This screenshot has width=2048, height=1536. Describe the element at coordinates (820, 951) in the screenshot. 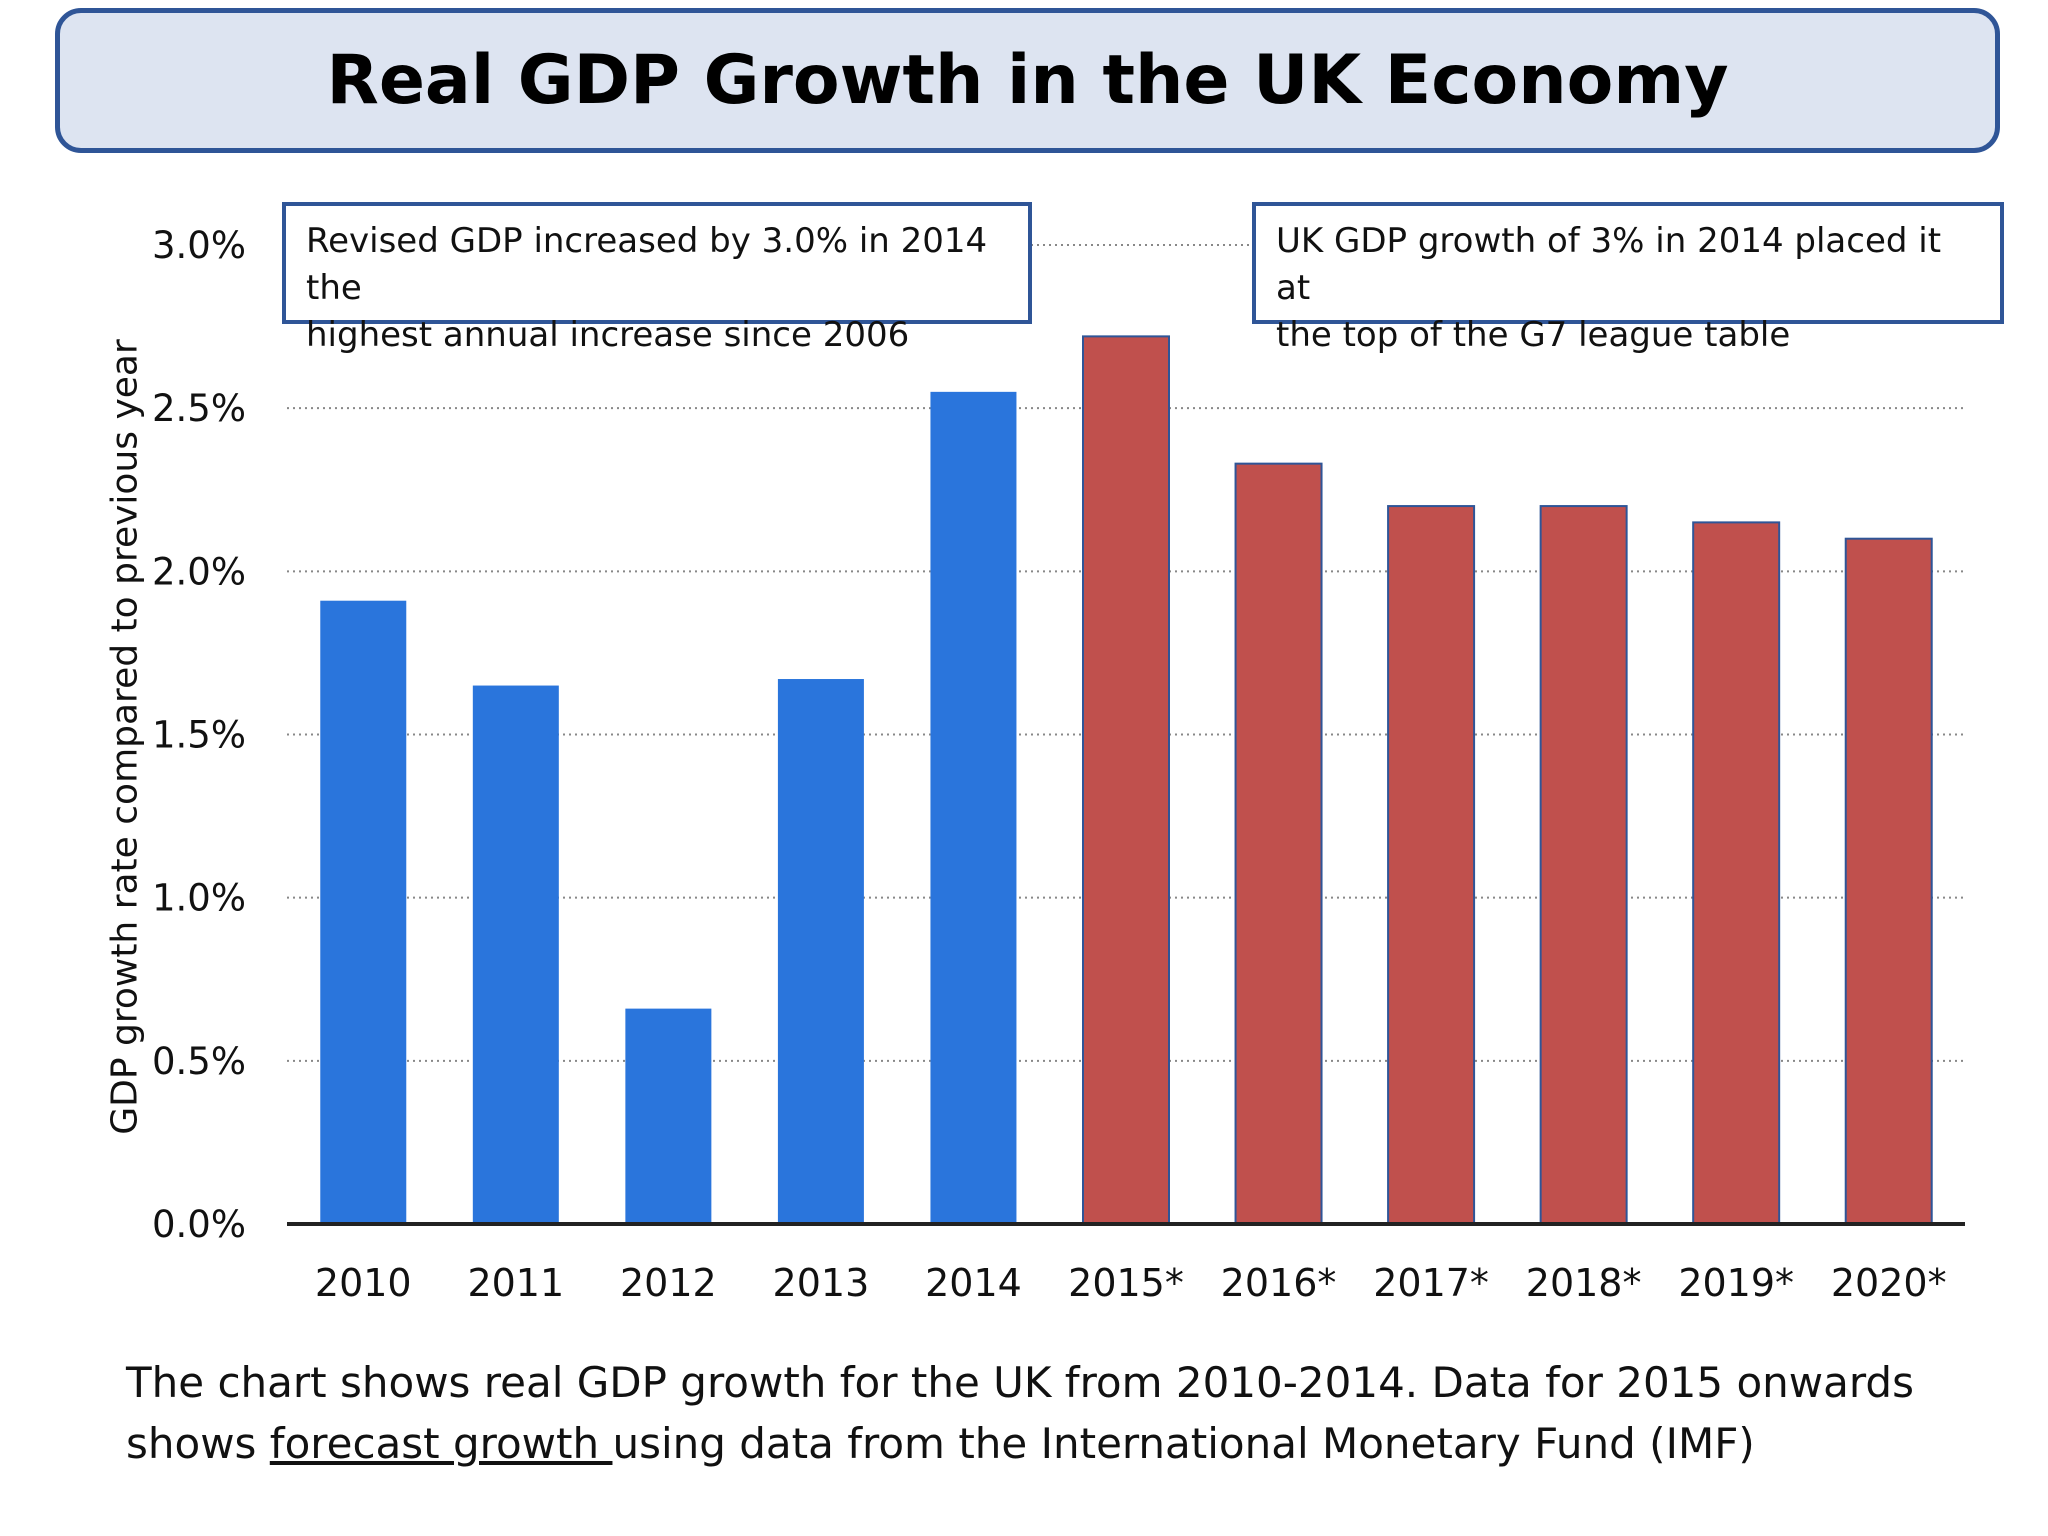

I see `bar-2013` at that location.